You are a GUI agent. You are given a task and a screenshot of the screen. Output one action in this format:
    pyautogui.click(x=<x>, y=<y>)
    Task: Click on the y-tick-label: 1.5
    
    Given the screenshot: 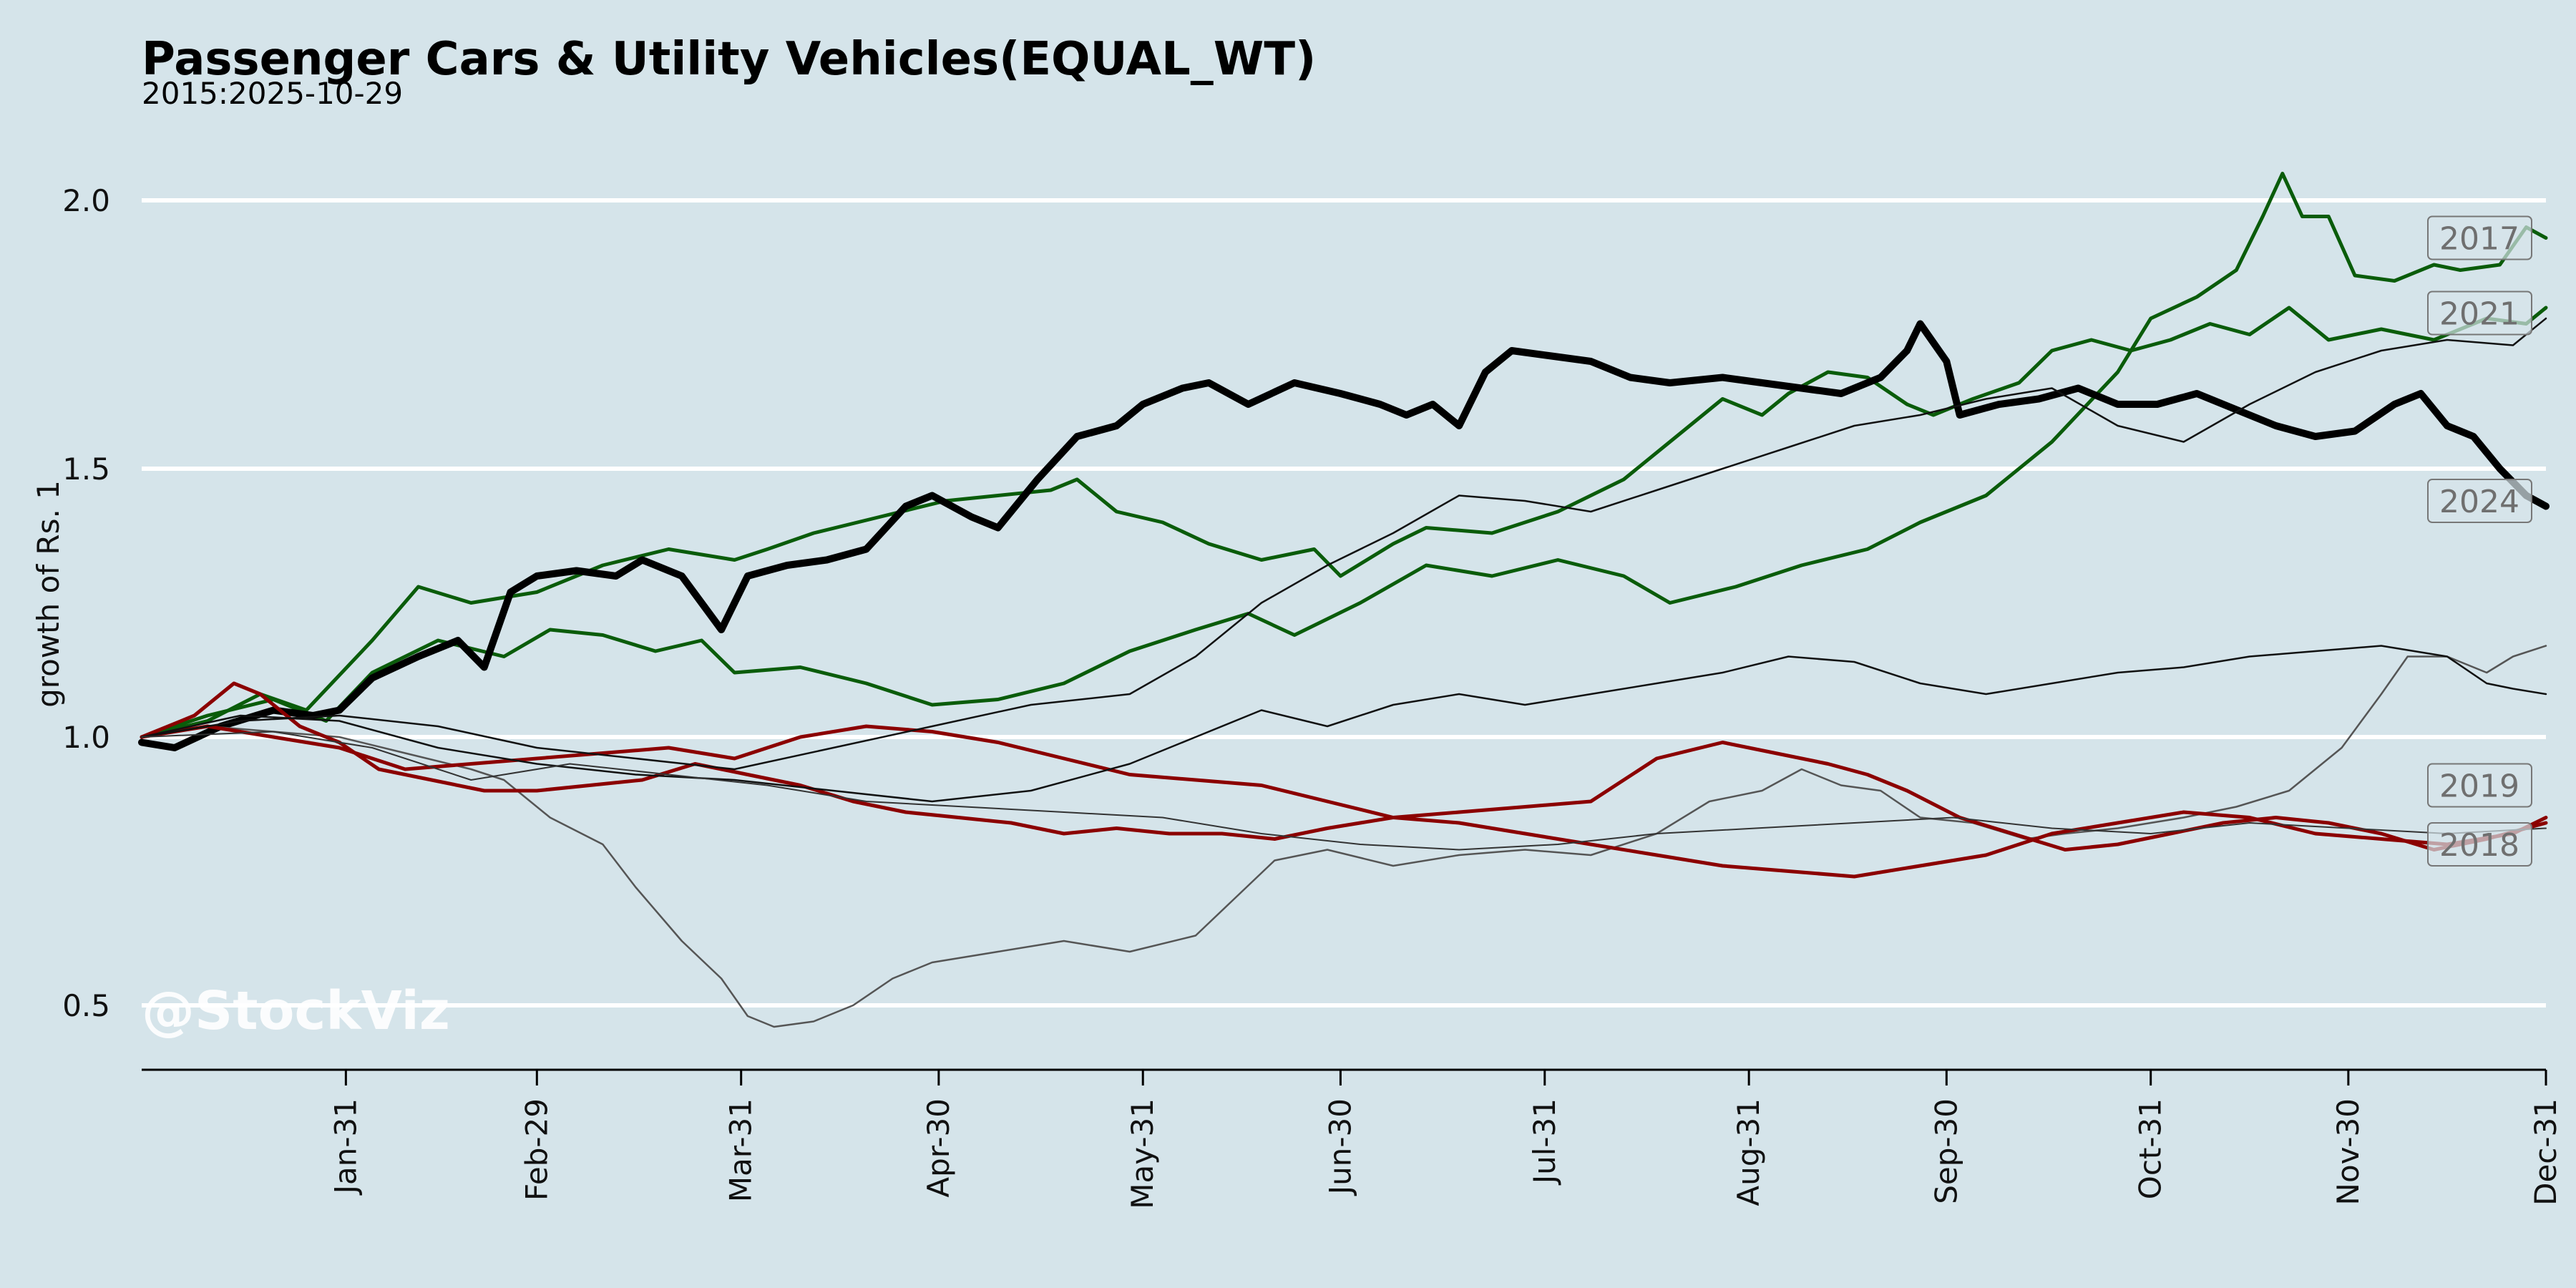 What is the action you would take?
    pyautogui.click(x=86, y=469)
    